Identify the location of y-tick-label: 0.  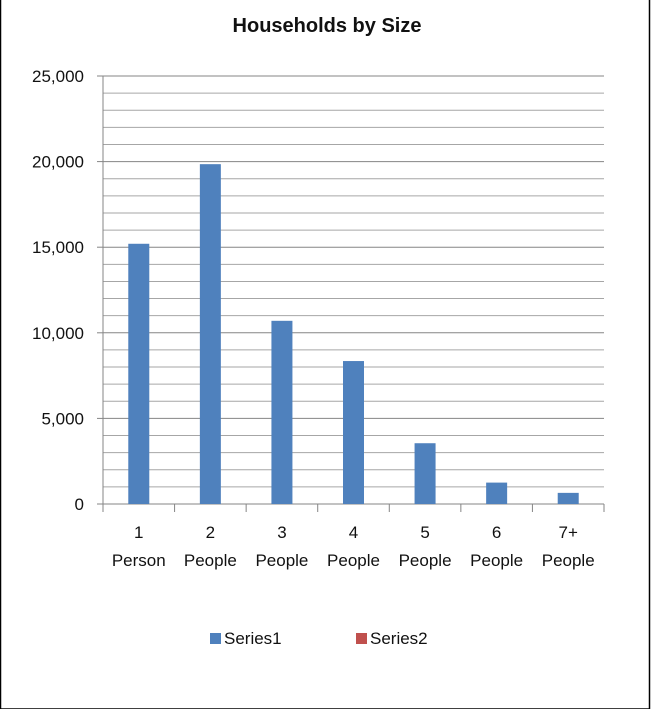
(79, 504).